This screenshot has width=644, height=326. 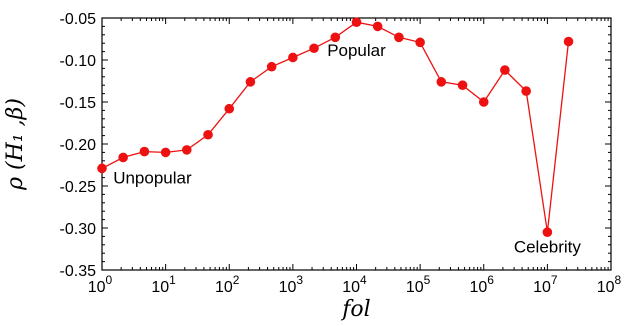 What do you see at coordinates (227, 284) in the screenshot?
I see `x-tick-label: 10²` at bounding box center [227, 284].